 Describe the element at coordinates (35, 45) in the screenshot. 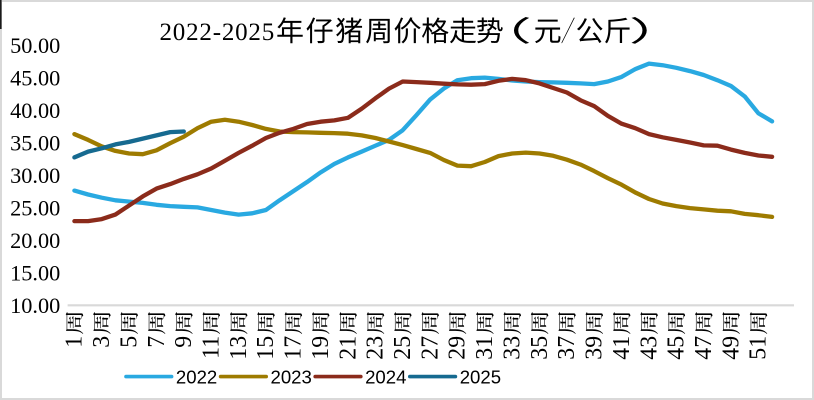

I see `svg-text: 50.00` at that location.